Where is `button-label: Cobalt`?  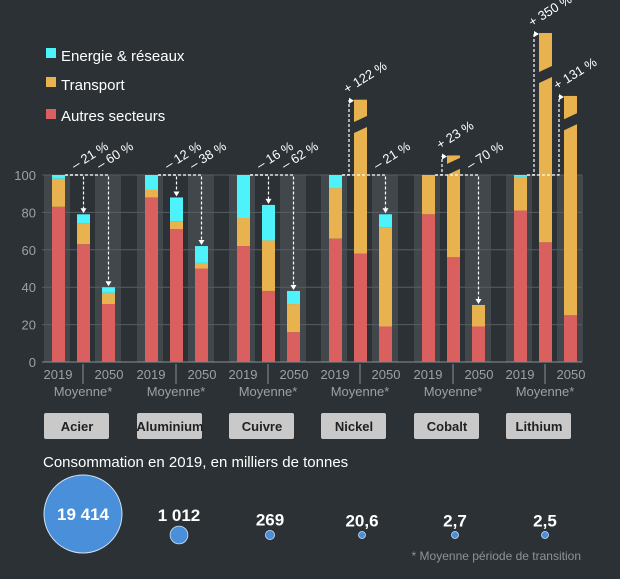
button-label: Cobalt is located at coordinates (447, 426).